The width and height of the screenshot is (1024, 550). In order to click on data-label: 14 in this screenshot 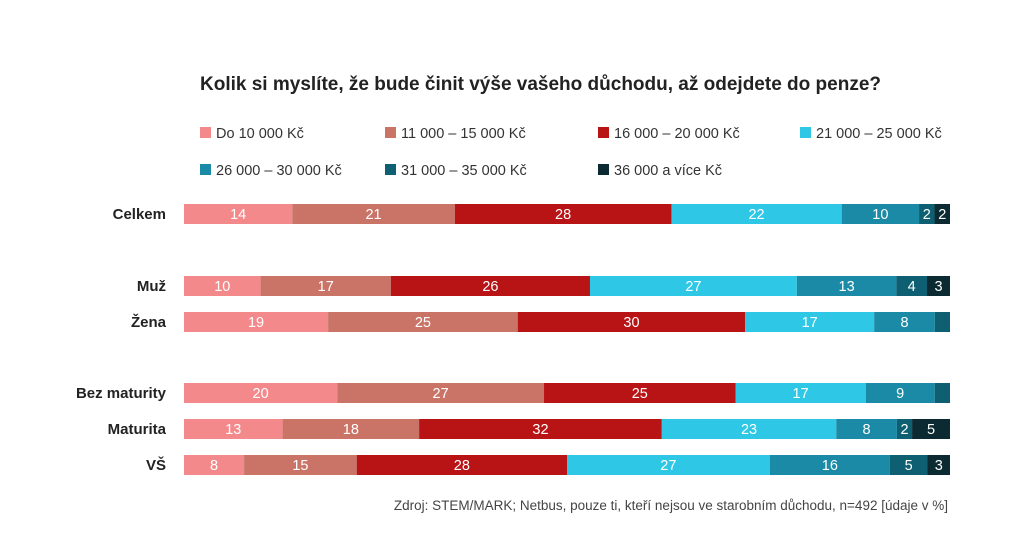, I will do `click(238, 215)`.